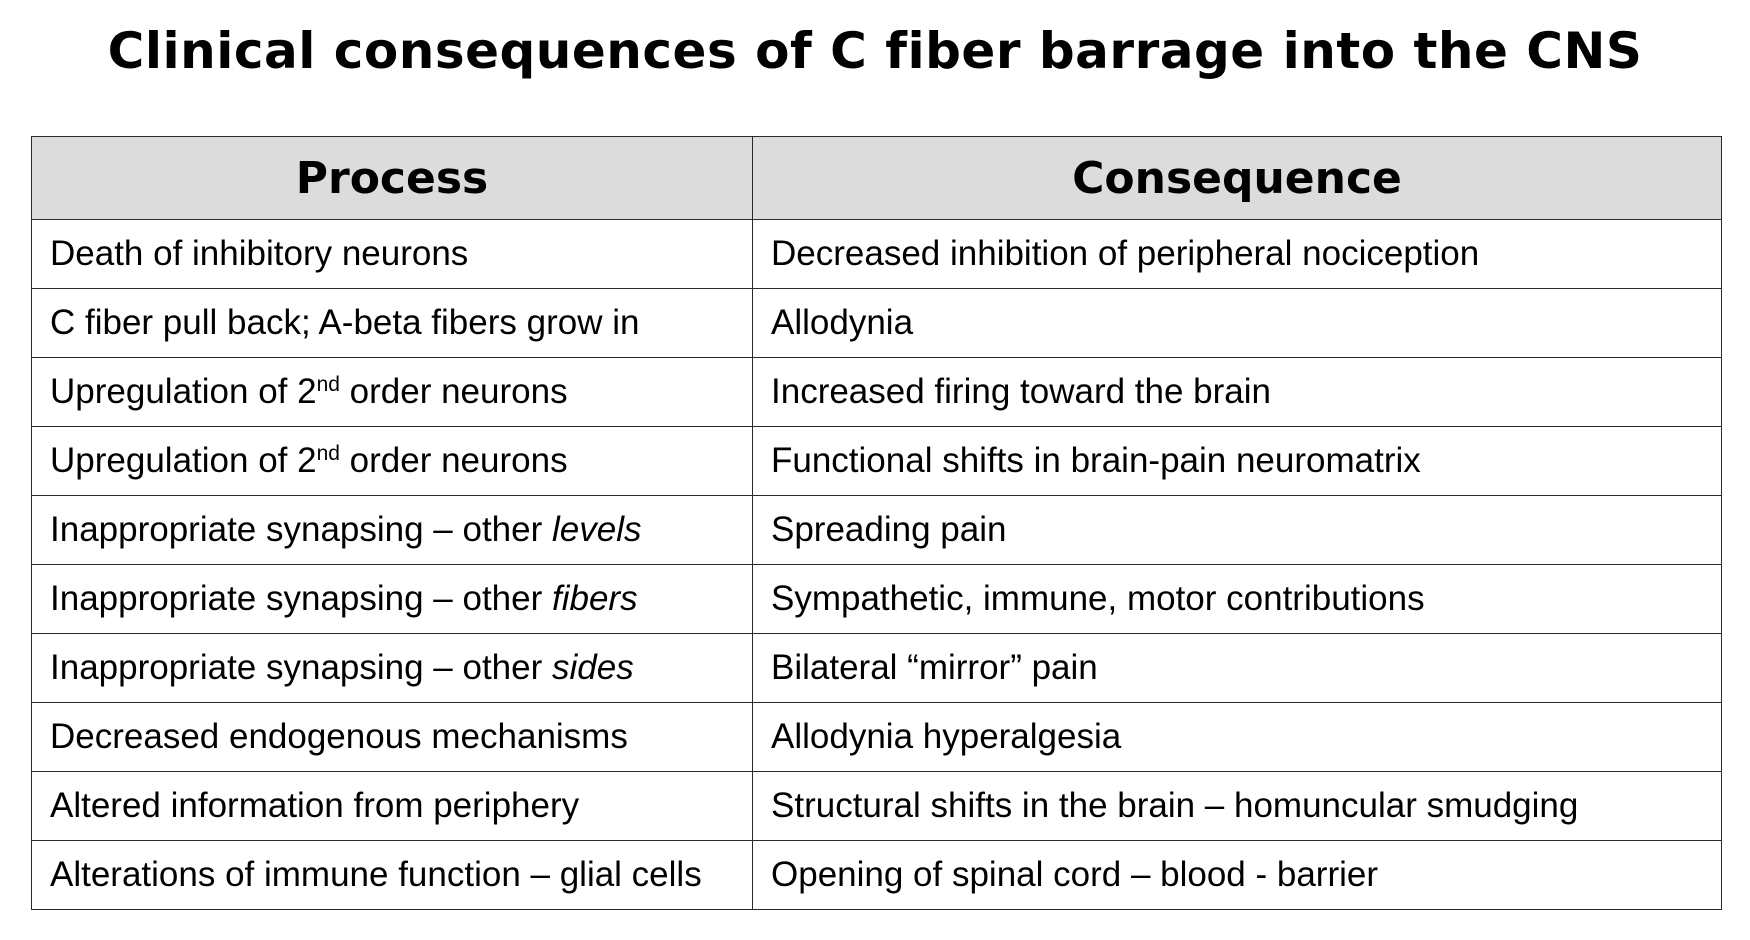  I want to click on process-cell: C fiber pull back; A-beta fibers grow in, so click(392, 323).